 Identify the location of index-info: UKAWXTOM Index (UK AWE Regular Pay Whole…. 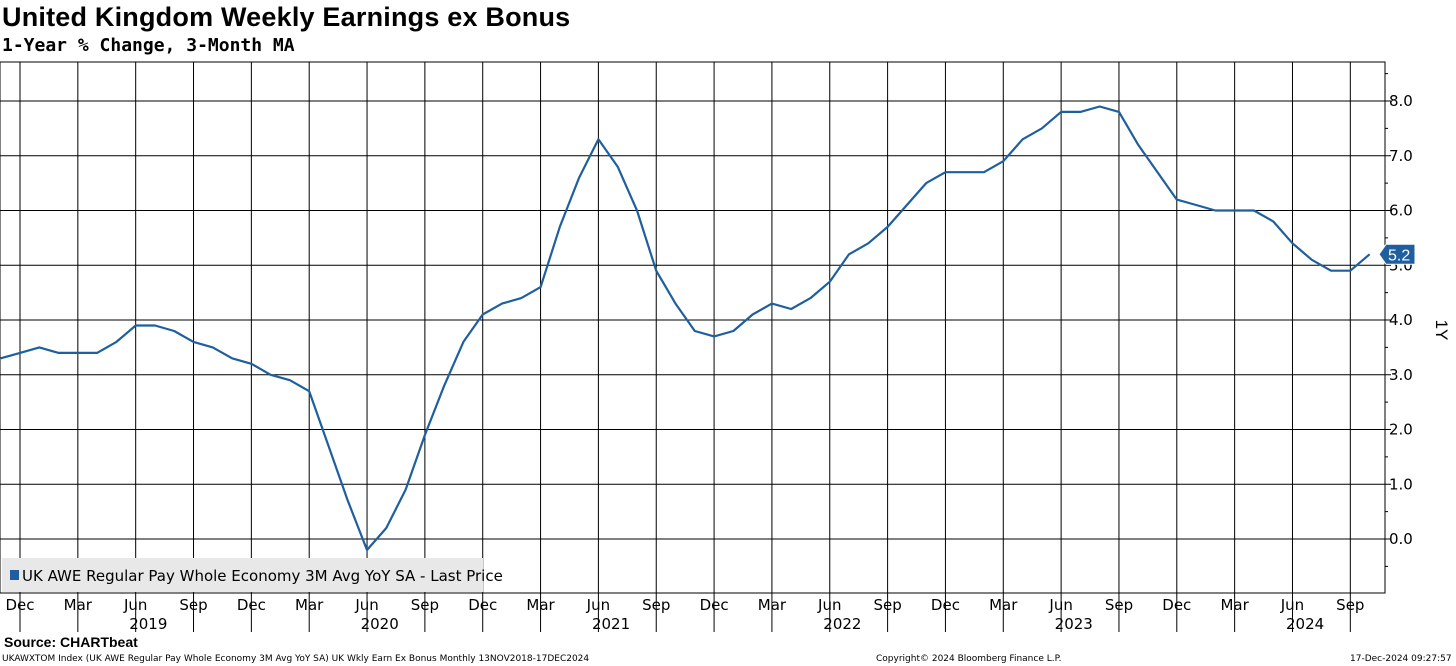
(296, 659).